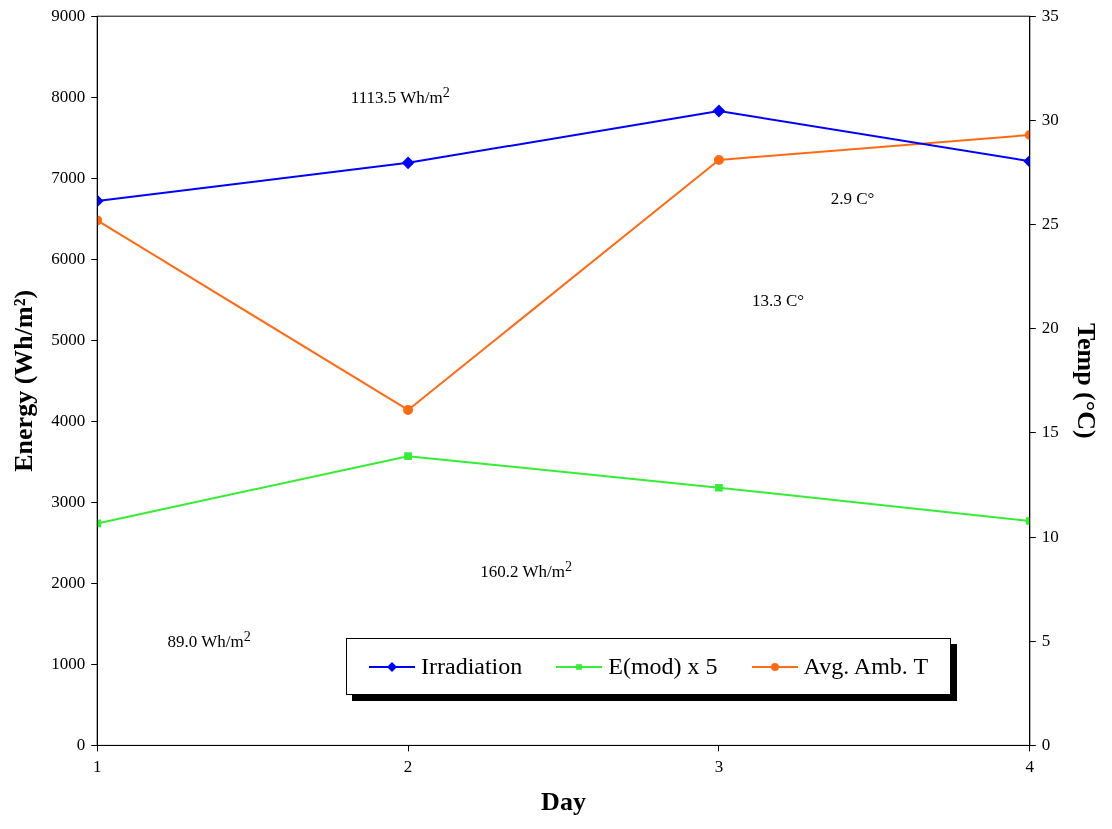 This screenshot has width=1112, height=829. I want to click on x-tick-label: 2, so click(408, 767).